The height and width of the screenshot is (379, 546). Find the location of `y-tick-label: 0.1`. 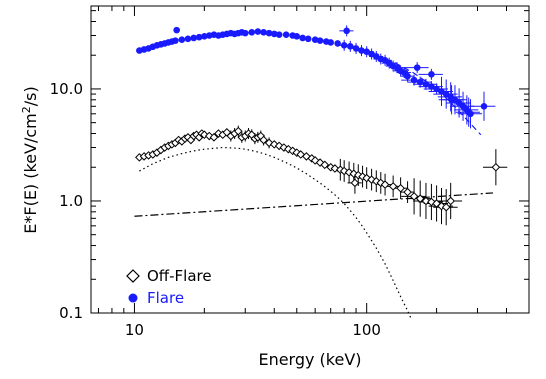

y-tick-label: 0.1 is located at coordinates (71, 313).